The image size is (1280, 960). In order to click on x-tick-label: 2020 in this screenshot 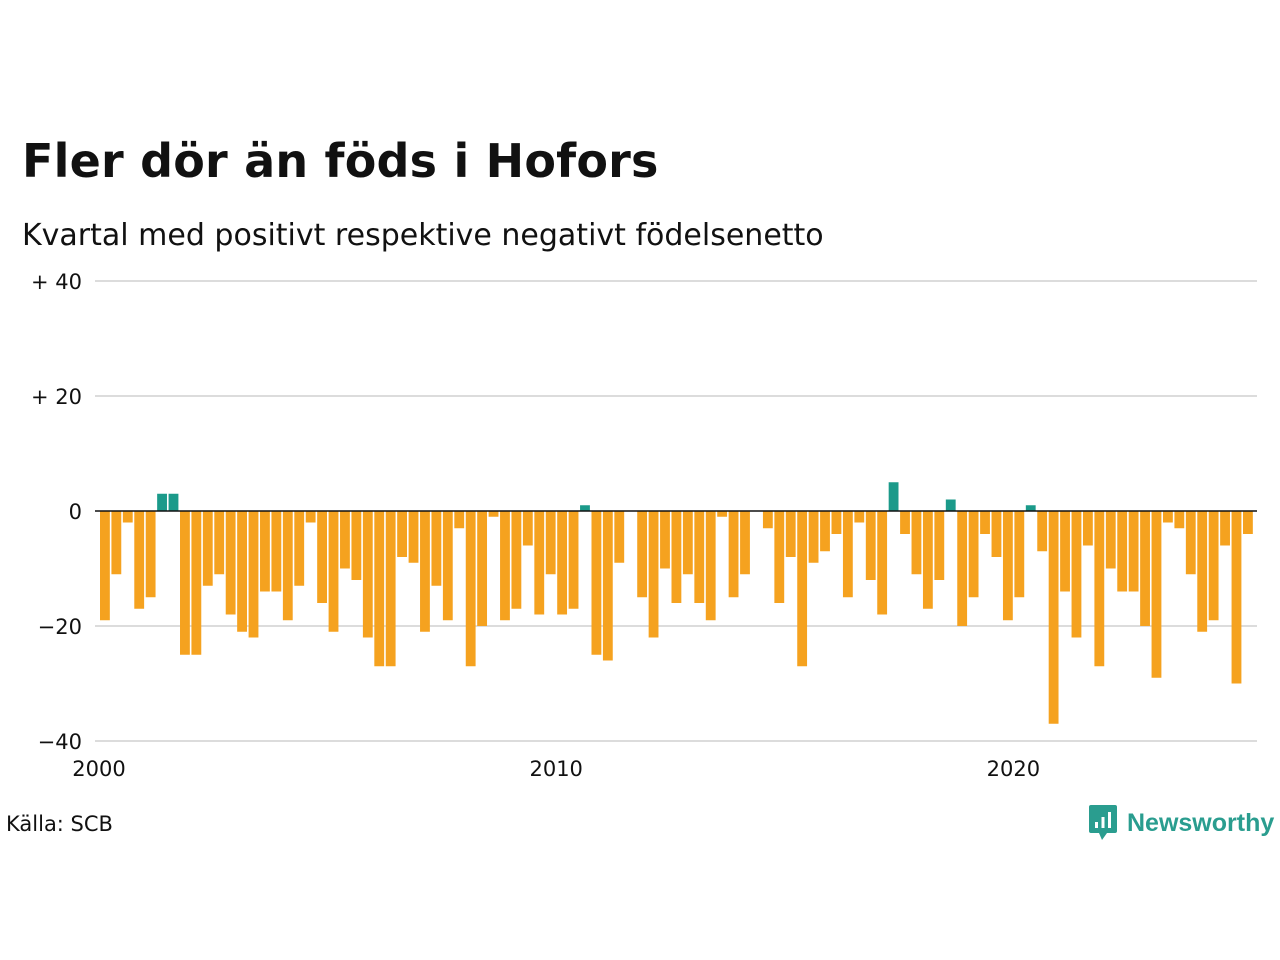, I will do `click(1013, 769)`.